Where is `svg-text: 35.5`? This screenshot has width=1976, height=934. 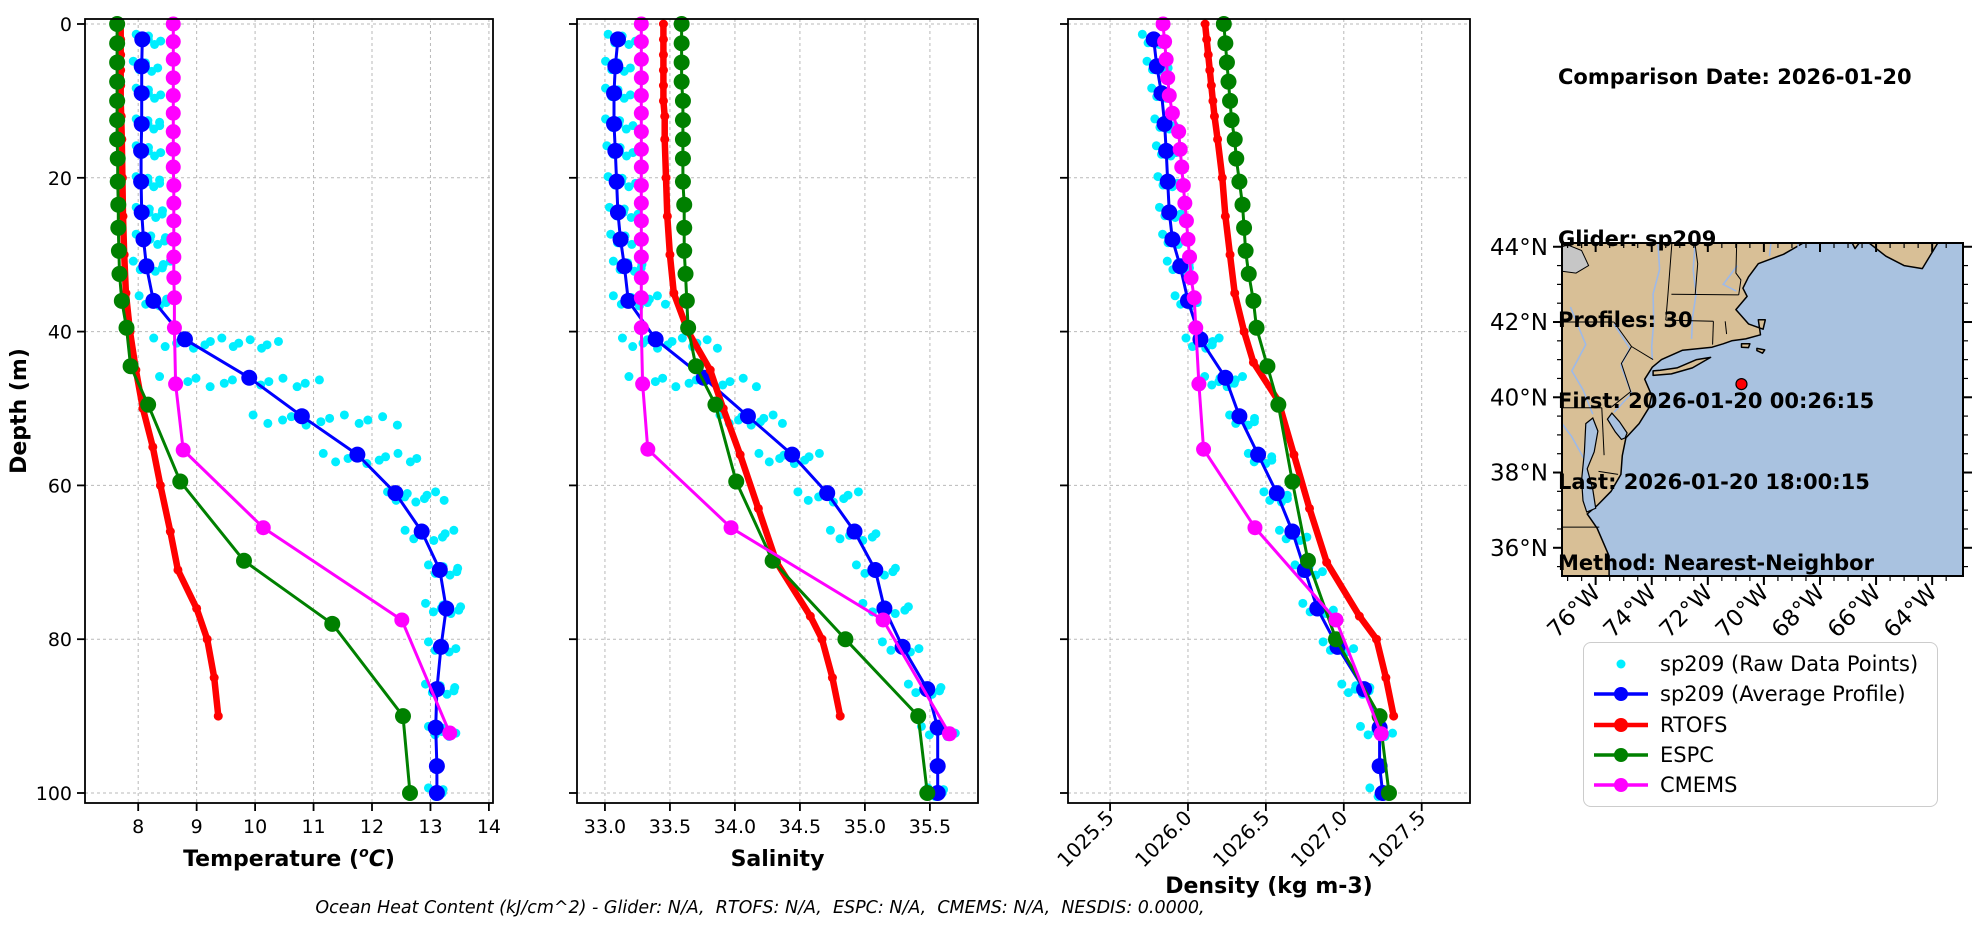 svg-text: 35.5 is located at coordinates (930, 827).